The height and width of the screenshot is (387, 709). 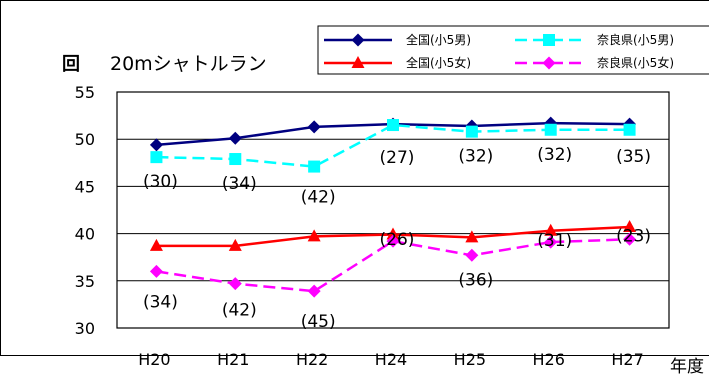 I want to click on series-national-girls, so click(x=393, y=235).